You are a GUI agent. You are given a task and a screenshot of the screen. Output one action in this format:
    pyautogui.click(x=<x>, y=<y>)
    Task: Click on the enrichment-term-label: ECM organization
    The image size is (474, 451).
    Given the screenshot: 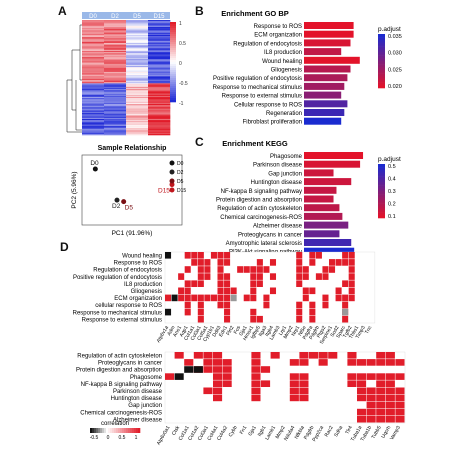 What is the action you would take?
    pyautogui.click(x=278, y=36)
    